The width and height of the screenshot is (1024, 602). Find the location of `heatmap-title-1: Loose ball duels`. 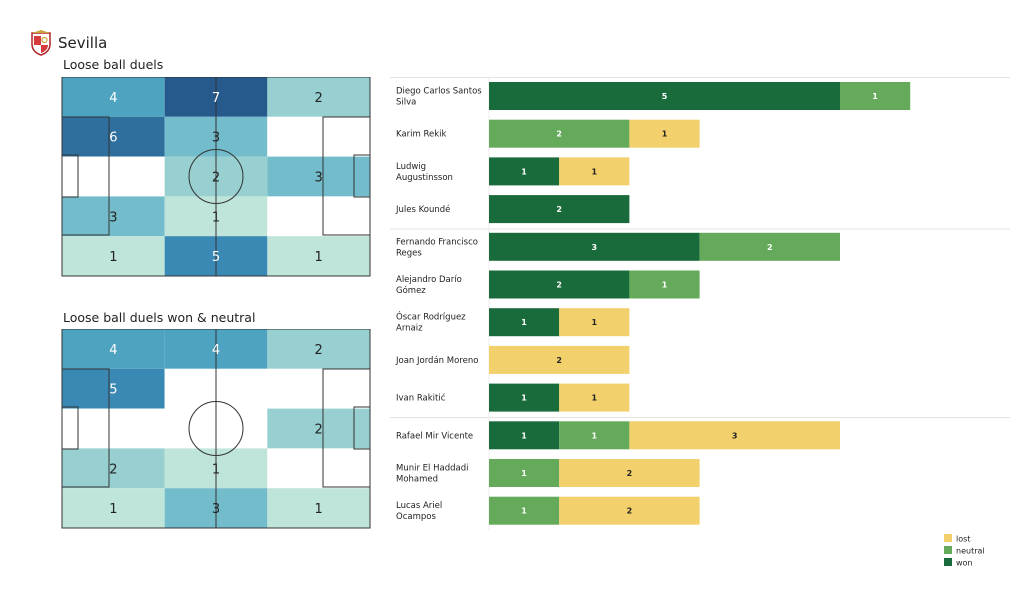

heatmap-title-1: Loose ball duels is located at coordinates (113, 64).